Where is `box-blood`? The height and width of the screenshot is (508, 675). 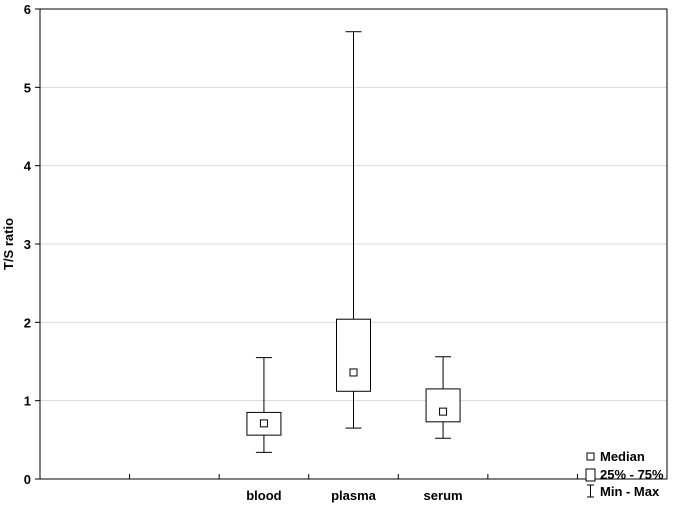 box-blood is located at coordinates (264, 405).